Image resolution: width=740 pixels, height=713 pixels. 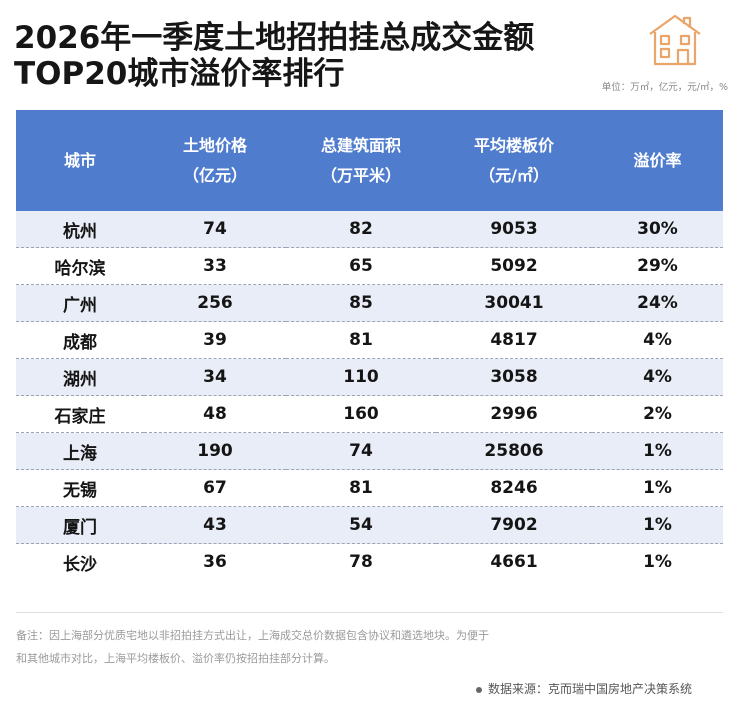 What do you see at coordinates (514, 303) in the screenshot?
I see `cell-avg-floor-price: 30041` at bounding box center [514, 303].